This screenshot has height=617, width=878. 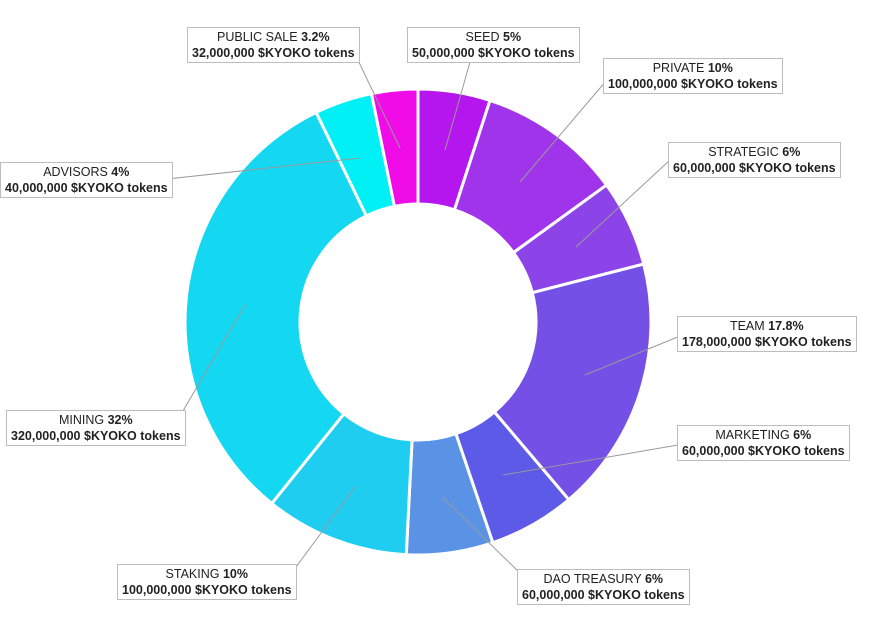 I want to click on data-label: STAKING 10% 100,000,000 $KYOKO tokens, so click(x=207, y=582).